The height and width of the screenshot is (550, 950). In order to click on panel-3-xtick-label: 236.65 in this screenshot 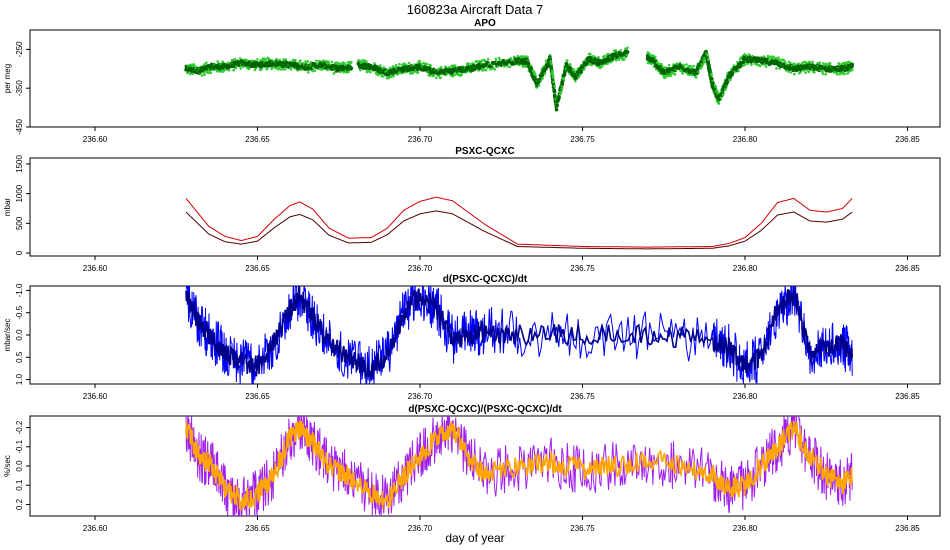, I will do `click(257, 396)`.